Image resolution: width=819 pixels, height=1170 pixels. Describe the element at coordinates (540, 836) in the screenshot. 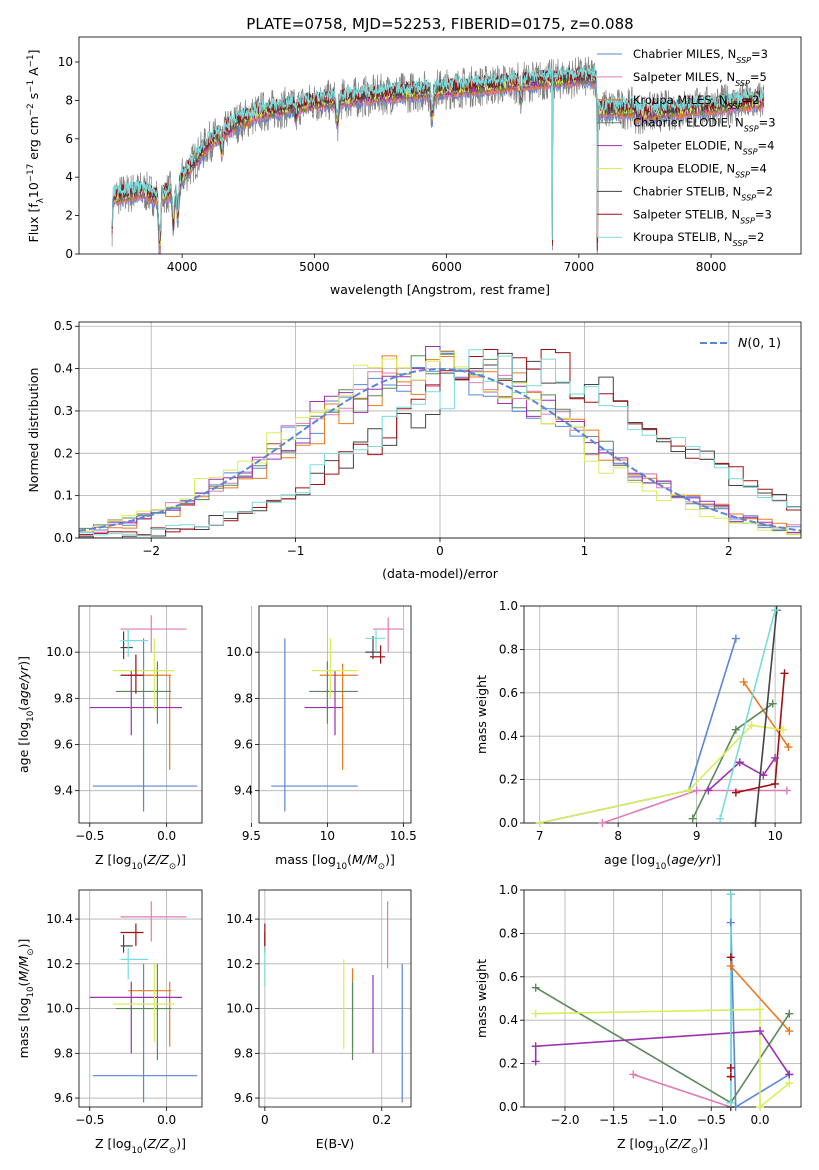

I see `x-tick-label: 7` at that location.